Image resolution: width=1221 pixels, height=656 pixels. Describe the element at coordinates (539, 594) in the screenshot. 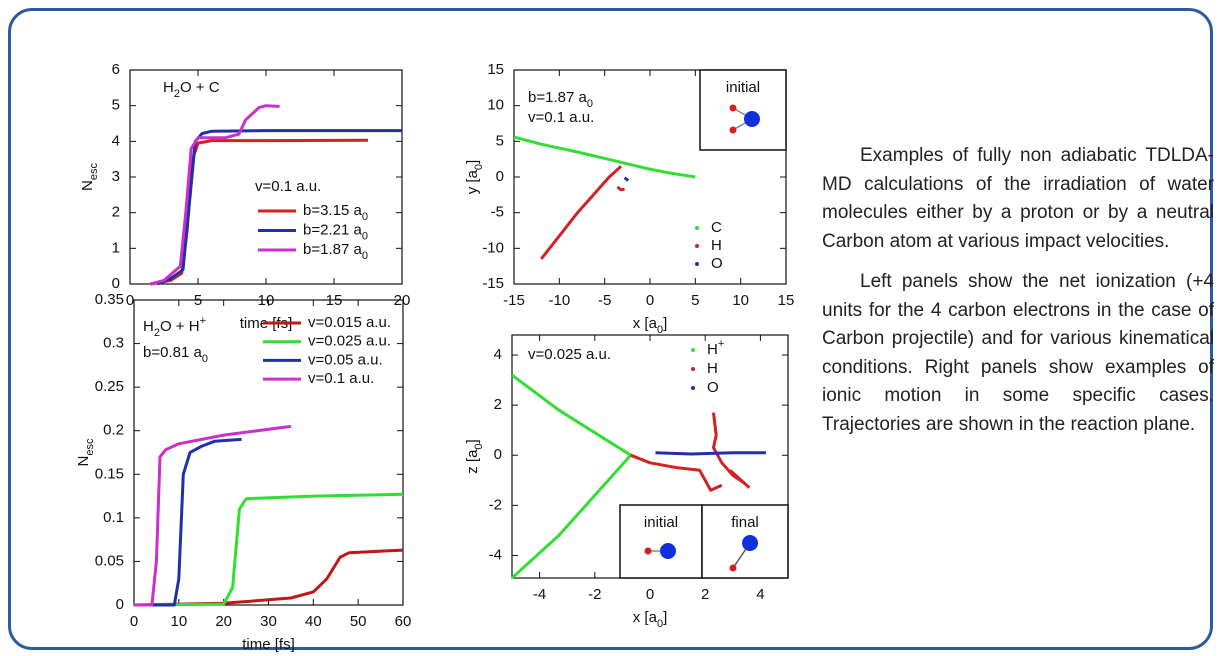

I see `x-tick-label: -4` at that location.